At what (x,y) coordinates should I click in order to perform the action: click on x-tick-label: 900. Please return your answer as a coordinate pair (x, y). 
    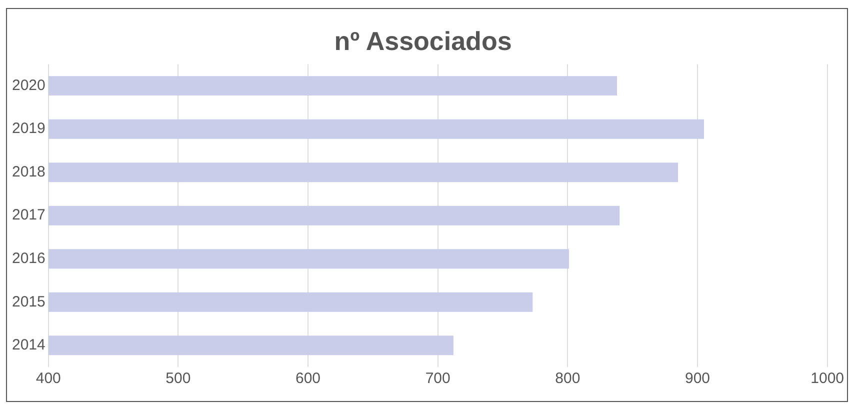
    Looking at the image, I should click on (697, 379).